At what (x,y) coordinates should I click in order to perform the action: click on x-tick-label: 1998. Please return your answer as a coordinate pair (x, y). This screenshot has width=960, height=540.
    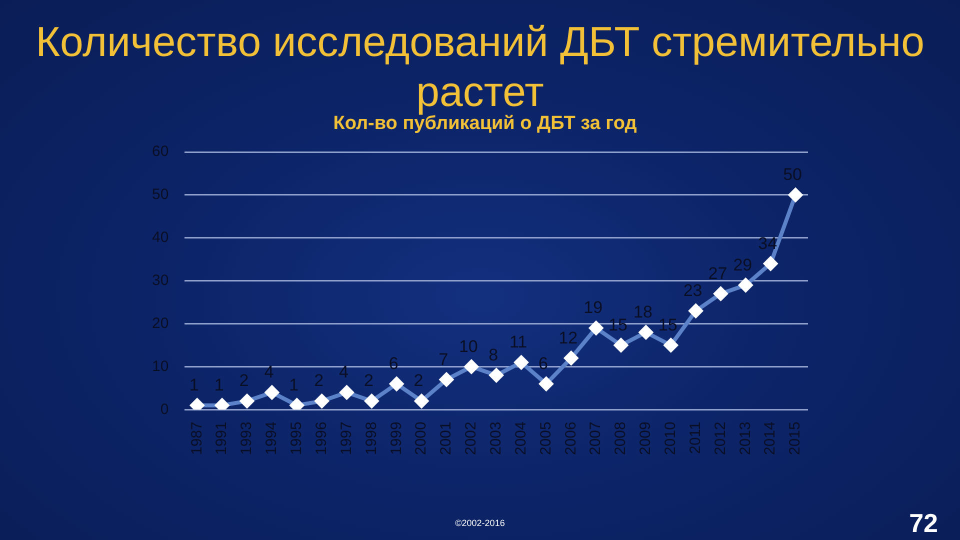
    Looking at the image, I should click on (371, 439).